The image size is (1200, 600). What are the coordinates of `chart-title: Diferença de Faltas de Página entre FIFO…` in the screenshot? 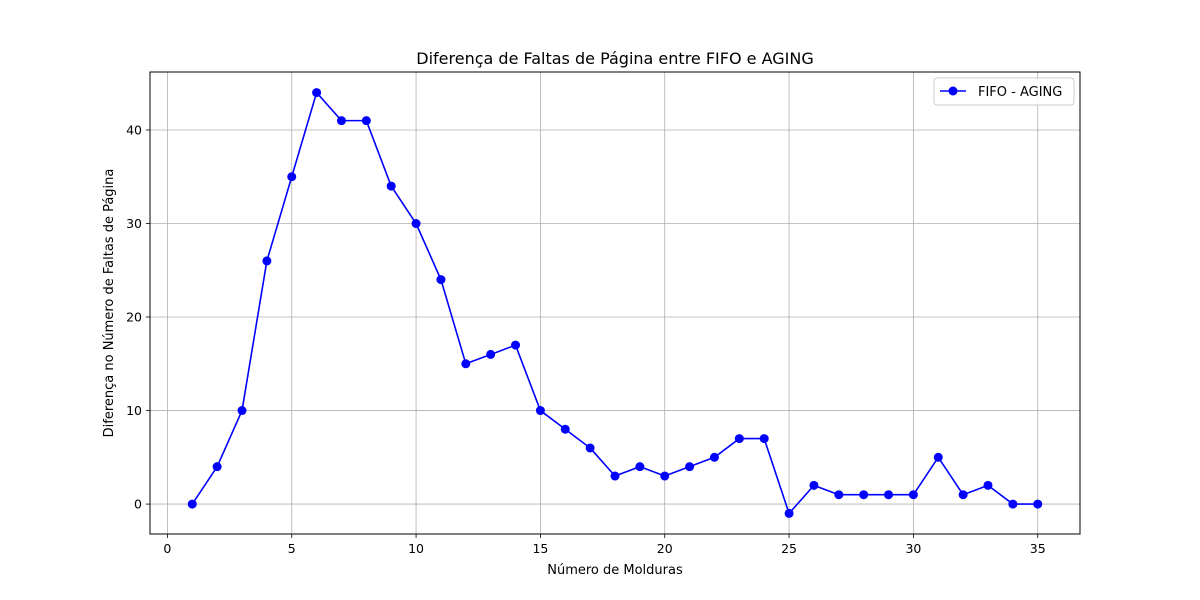 It's located at (614, 58).